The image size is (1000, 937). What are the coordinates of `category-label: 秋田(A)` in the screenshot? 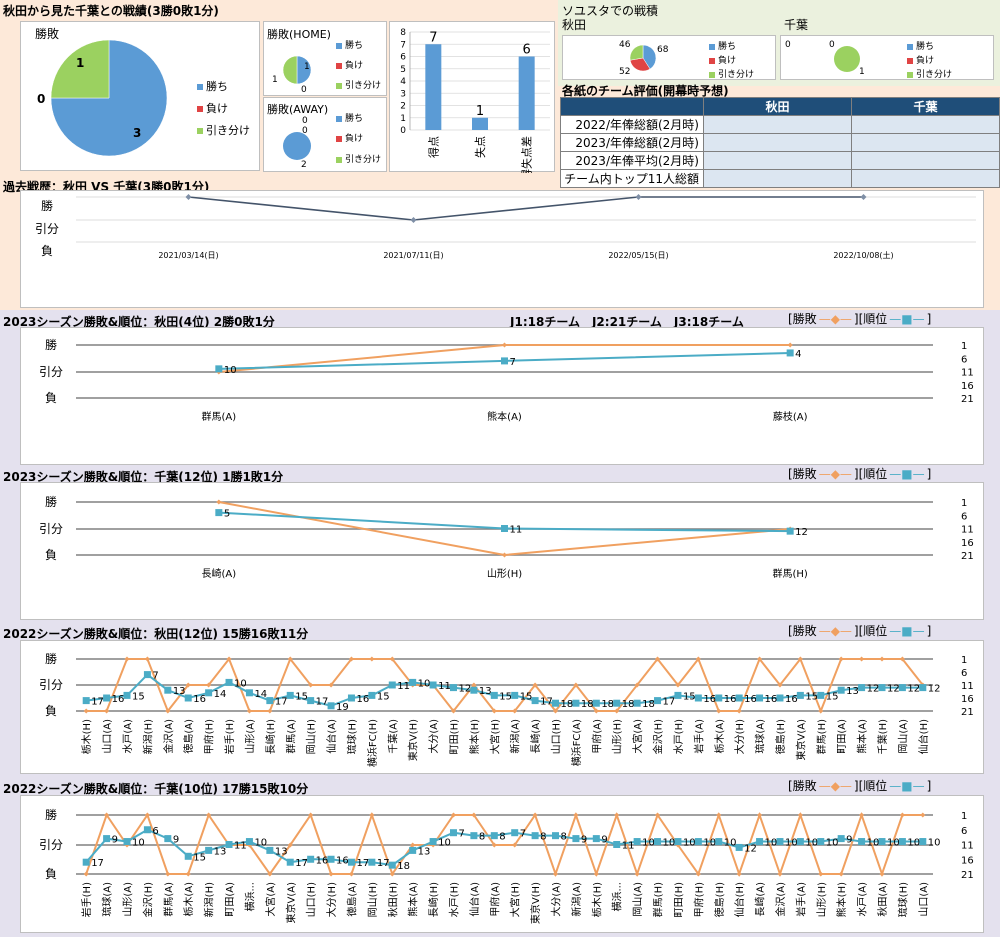 It's located at (882, 899).